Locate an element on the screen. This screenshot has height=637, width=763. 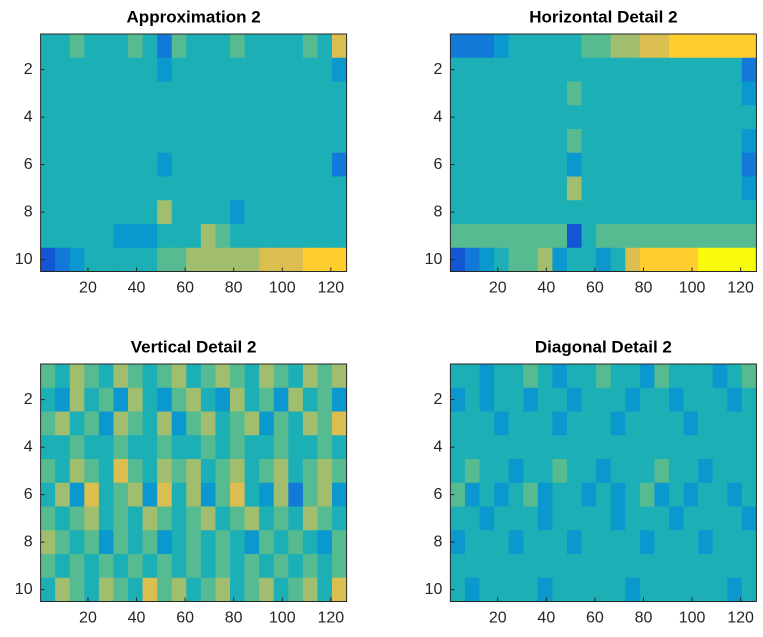
x-tick-label: 120 is located at coordinates (330, 288).